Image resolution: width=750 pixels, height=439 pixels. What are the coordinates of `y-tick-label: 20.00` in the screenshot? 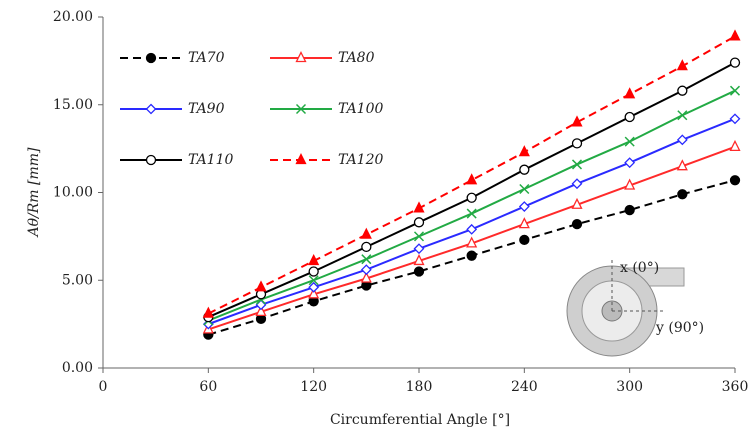 It's located at (73, 17).